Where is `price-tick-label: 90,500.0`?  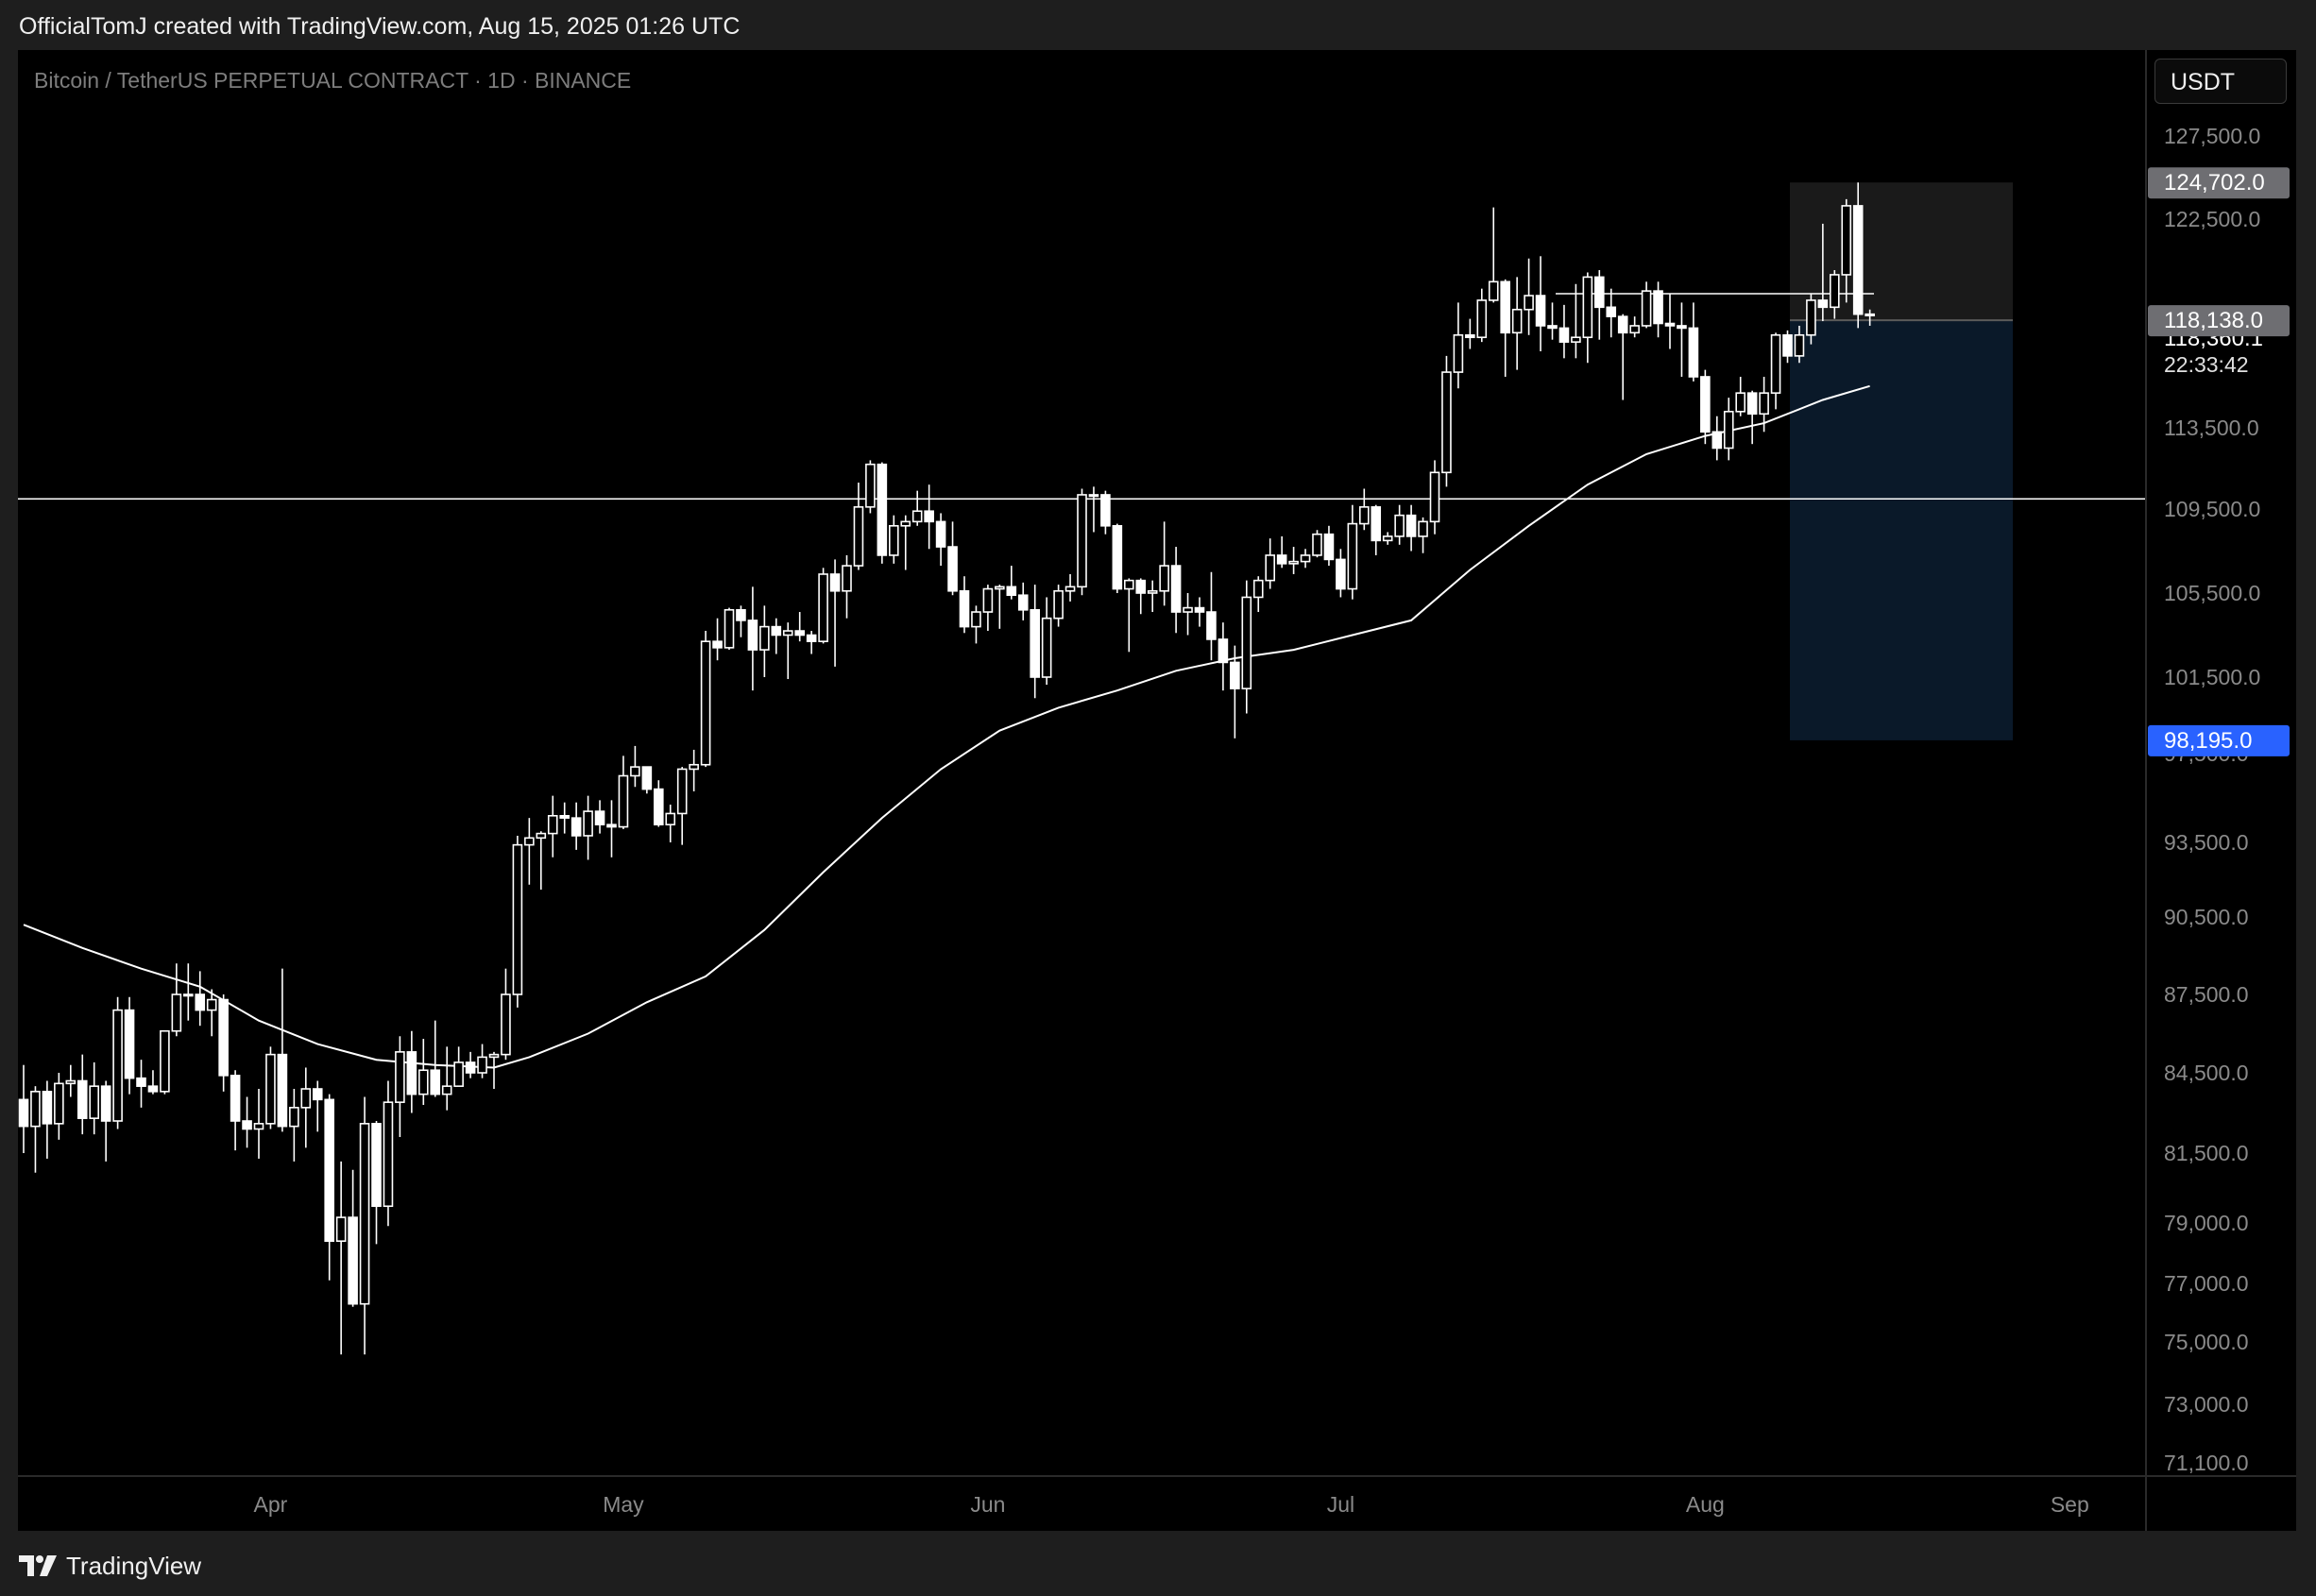
price-tick-label: 90,500.0 is located at coordinates (2206, 917).